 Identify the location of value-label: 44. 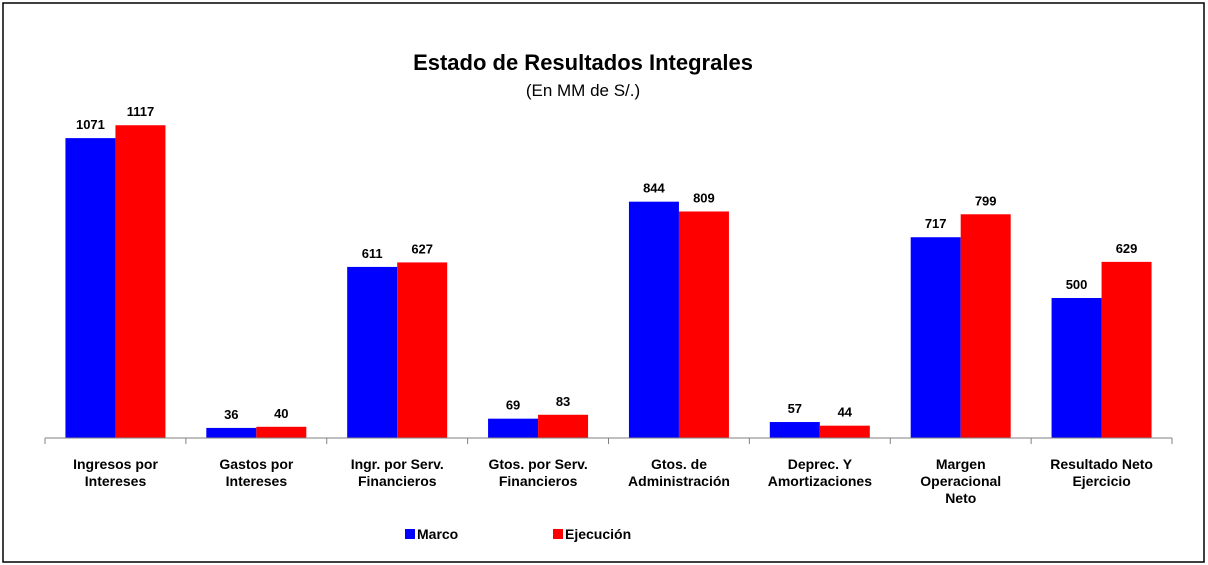
(845, 412).